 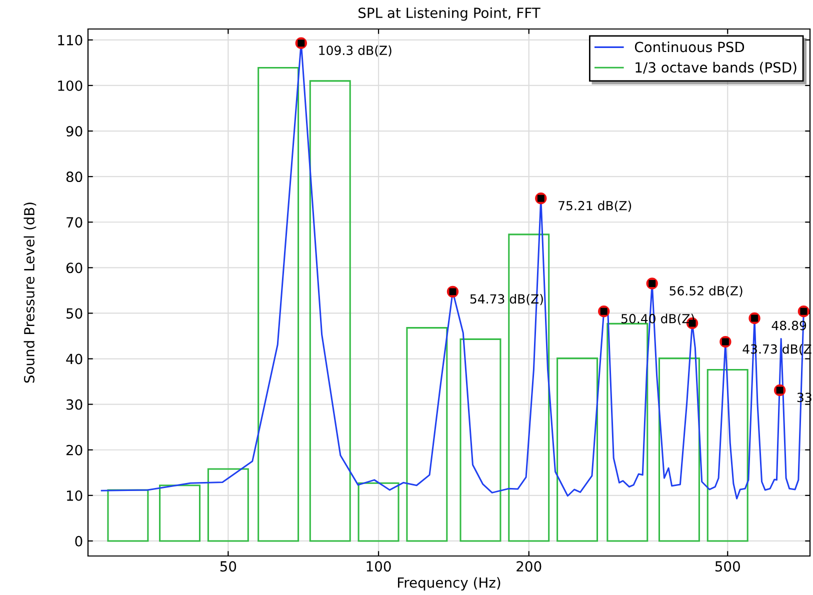 What do you see at coordinates (74, 404) in the screenshot?
I see `y-tick-label: 30` at bounding box center [74, 404].